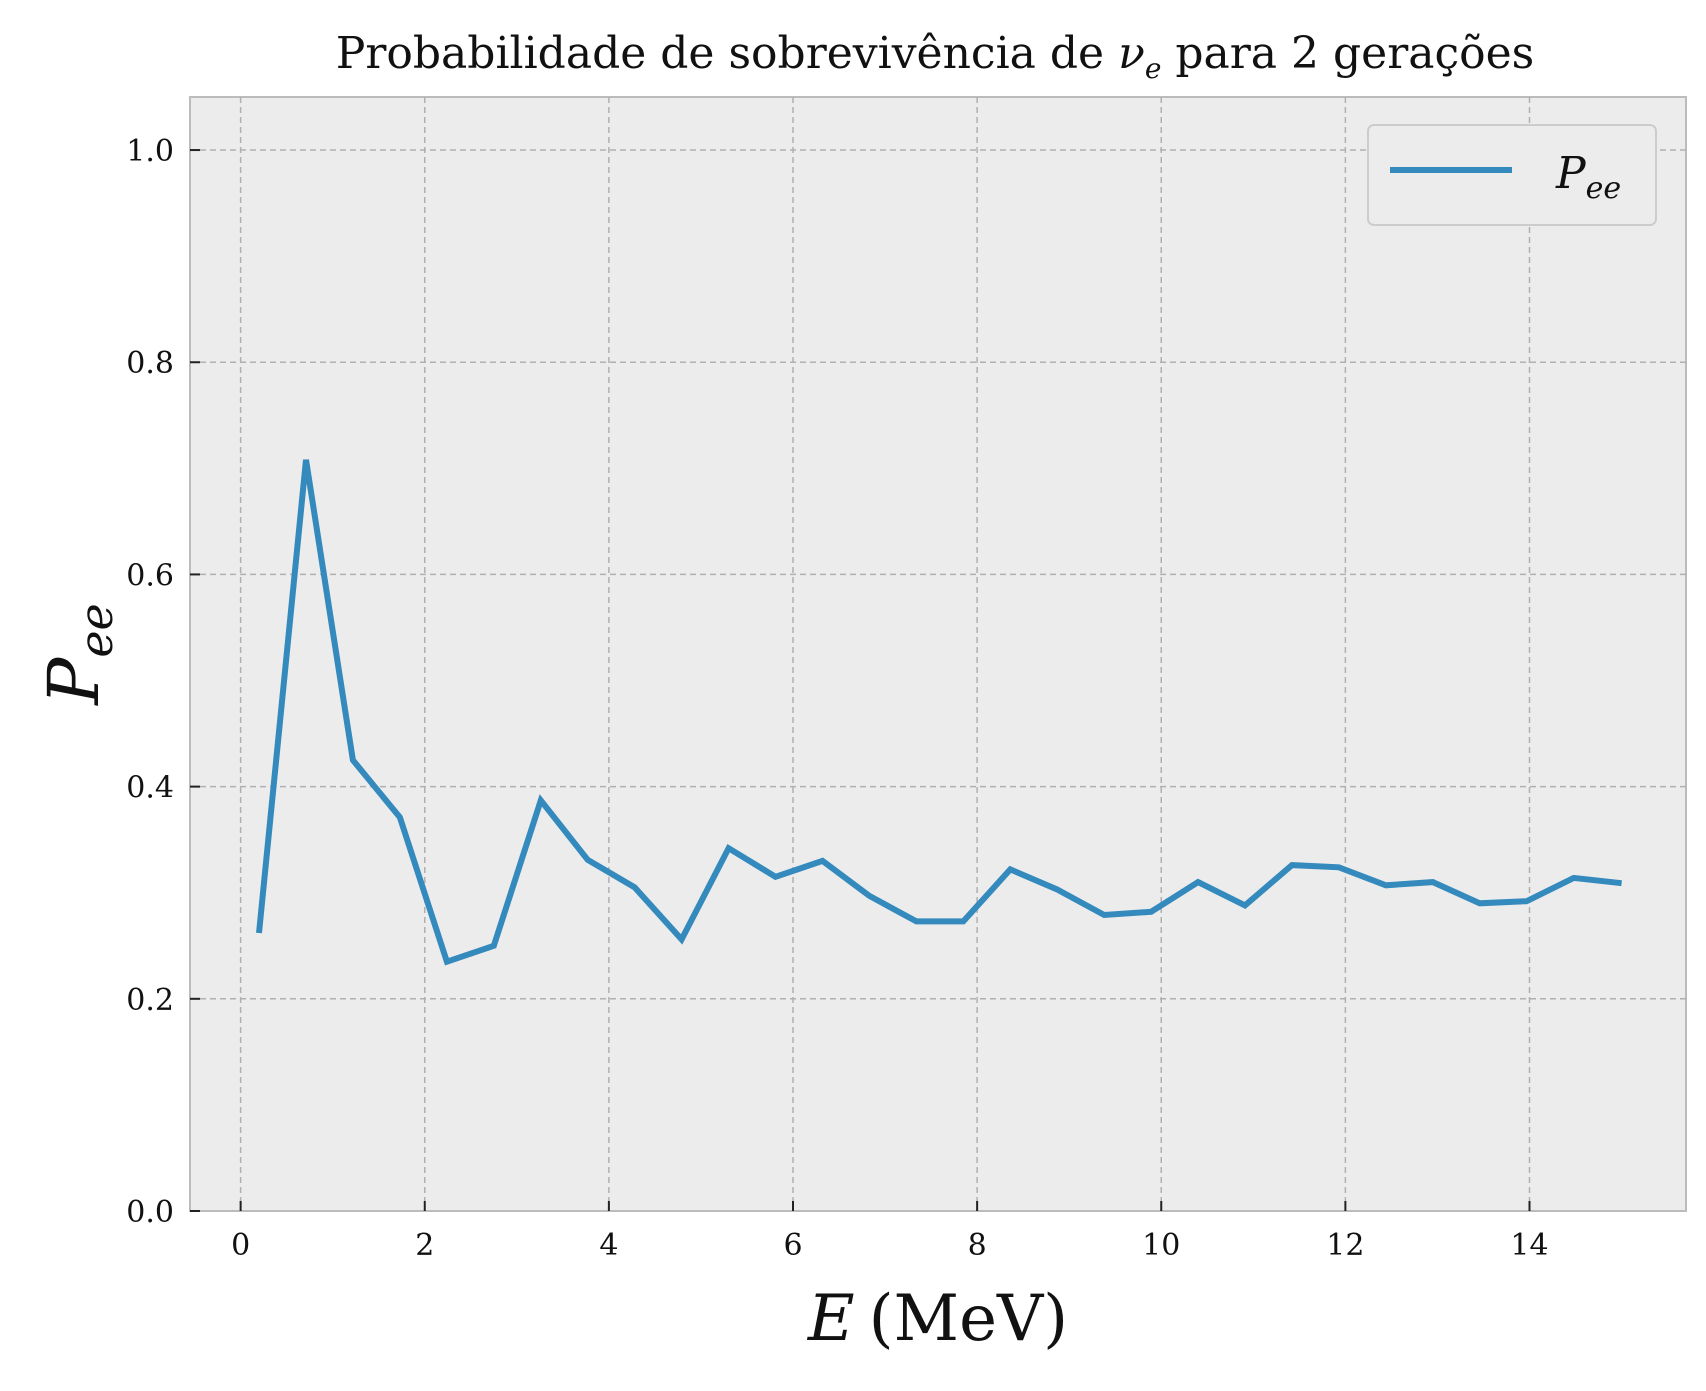 The image size is (1706, 1391). Describe the element at coordinates (150, 363) in the screenshot. I see `y-tick-label: 0.8` at that location.